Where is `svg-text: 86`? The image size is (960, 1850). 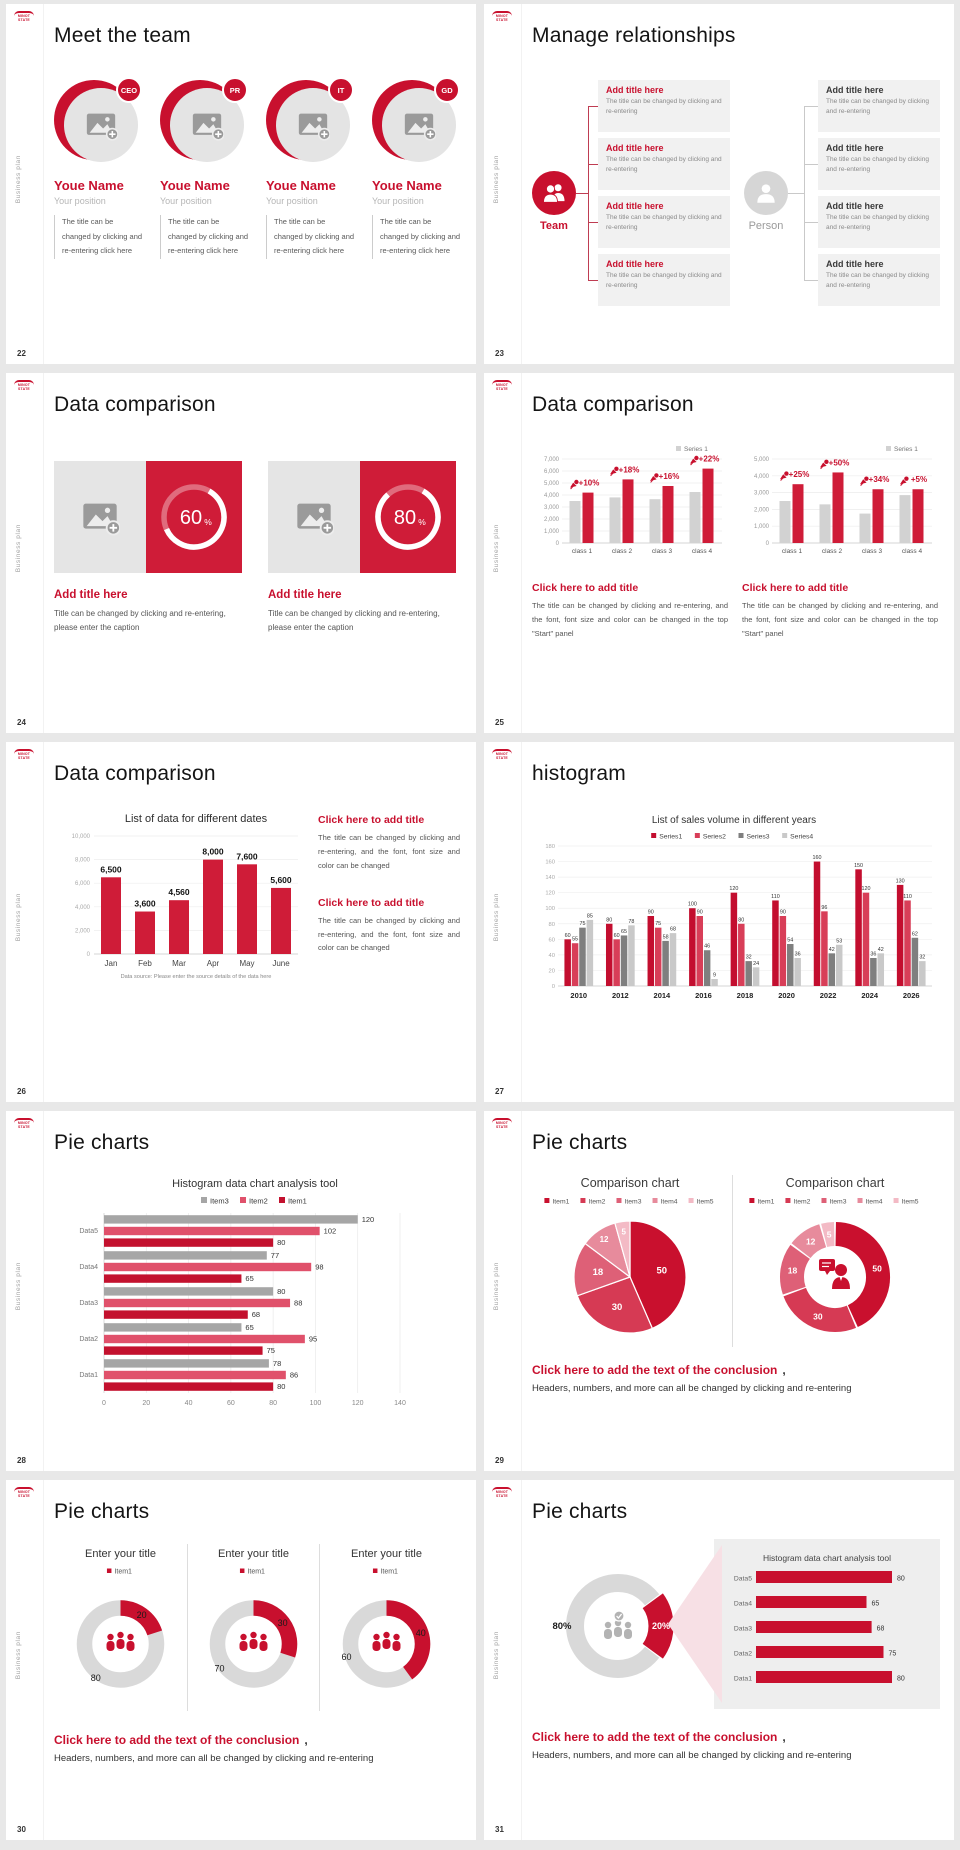 svg-text: 86 is located at coordinates (294, 1375).